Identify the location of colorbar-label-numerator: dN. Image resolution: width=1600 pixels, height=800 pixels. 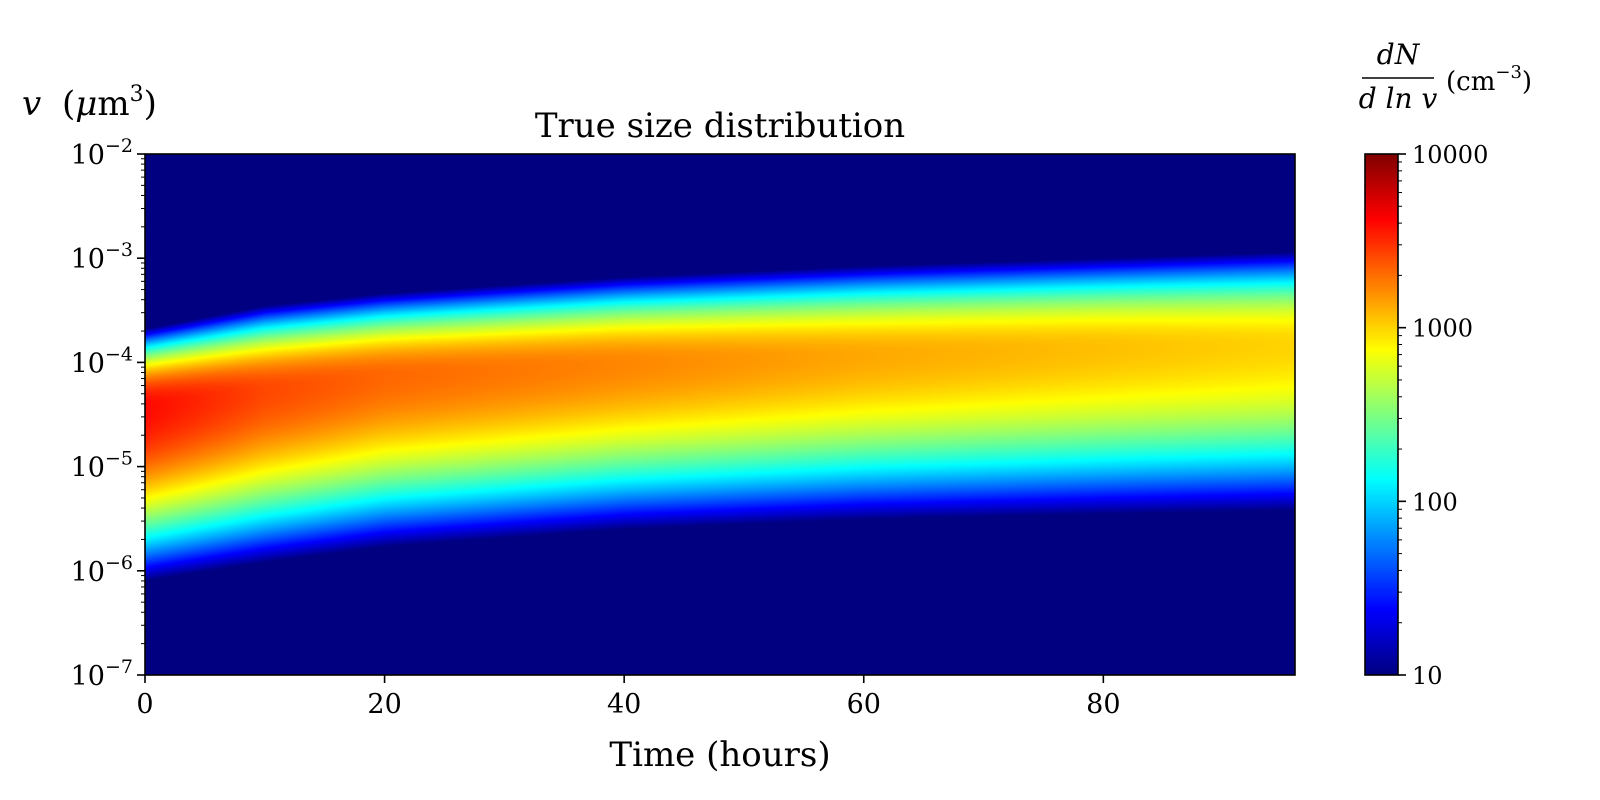
(1399, 54).